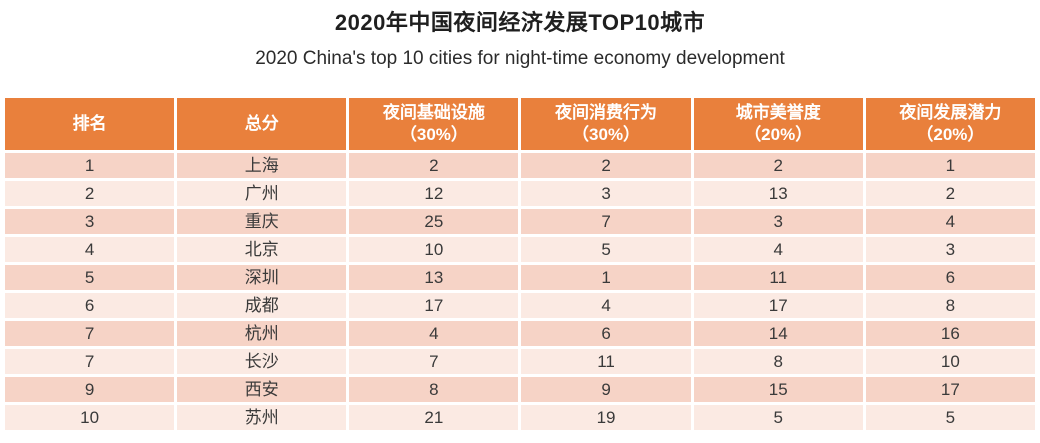  I want to click on table-row: 1 上海 2 2 2 1, so click(520, 165).